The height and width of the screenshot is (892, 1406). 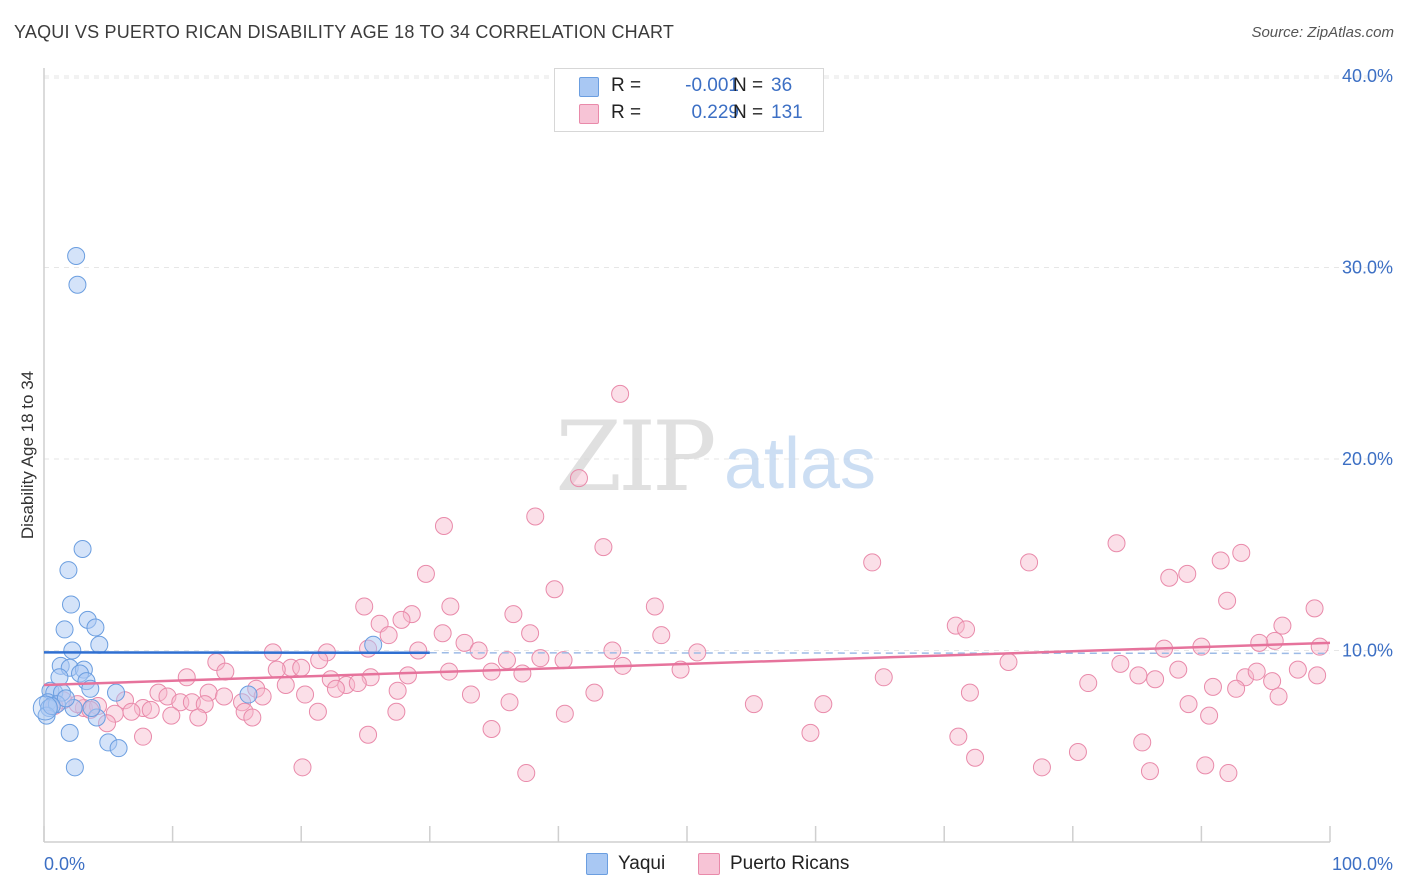 What do you see at coordinates (687, 664) in the screenshot?
I see `puerto-rican-trend-line` at bounding box center [687, 664].